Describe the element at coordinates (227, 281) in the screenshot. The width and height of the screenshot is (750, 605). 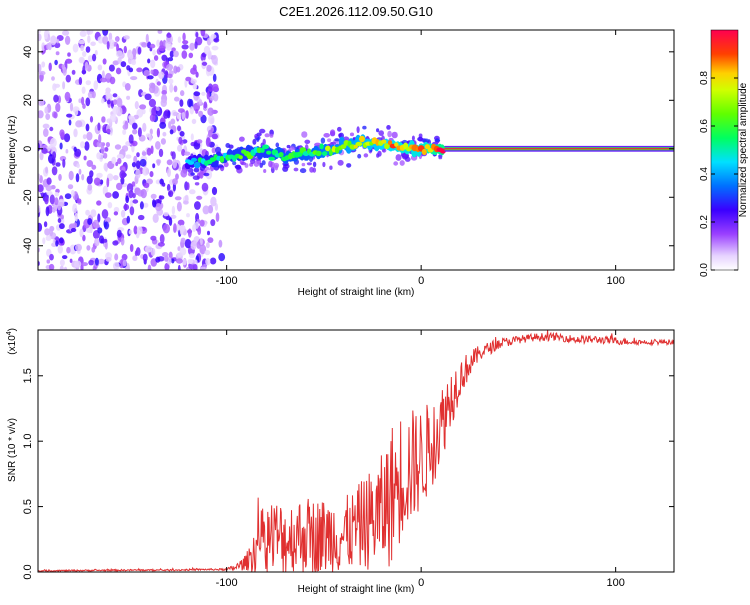
I see `spectrogram-xtick-label: -100` at that location.